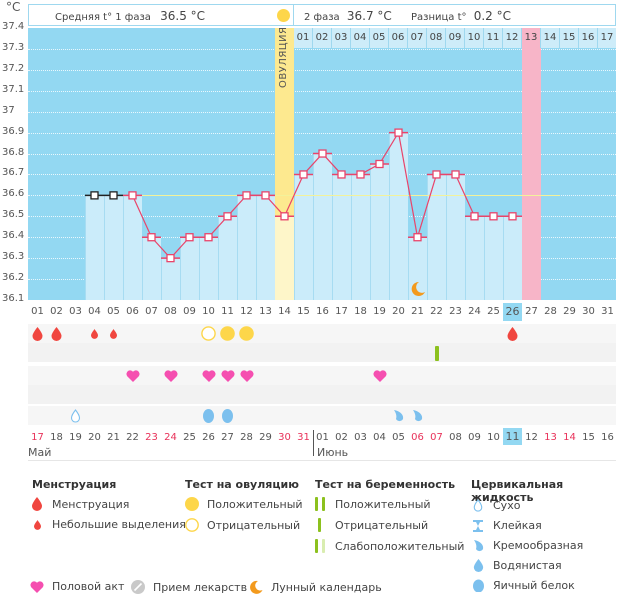  I want to click on calendar-date: 13, so click(550, 437).